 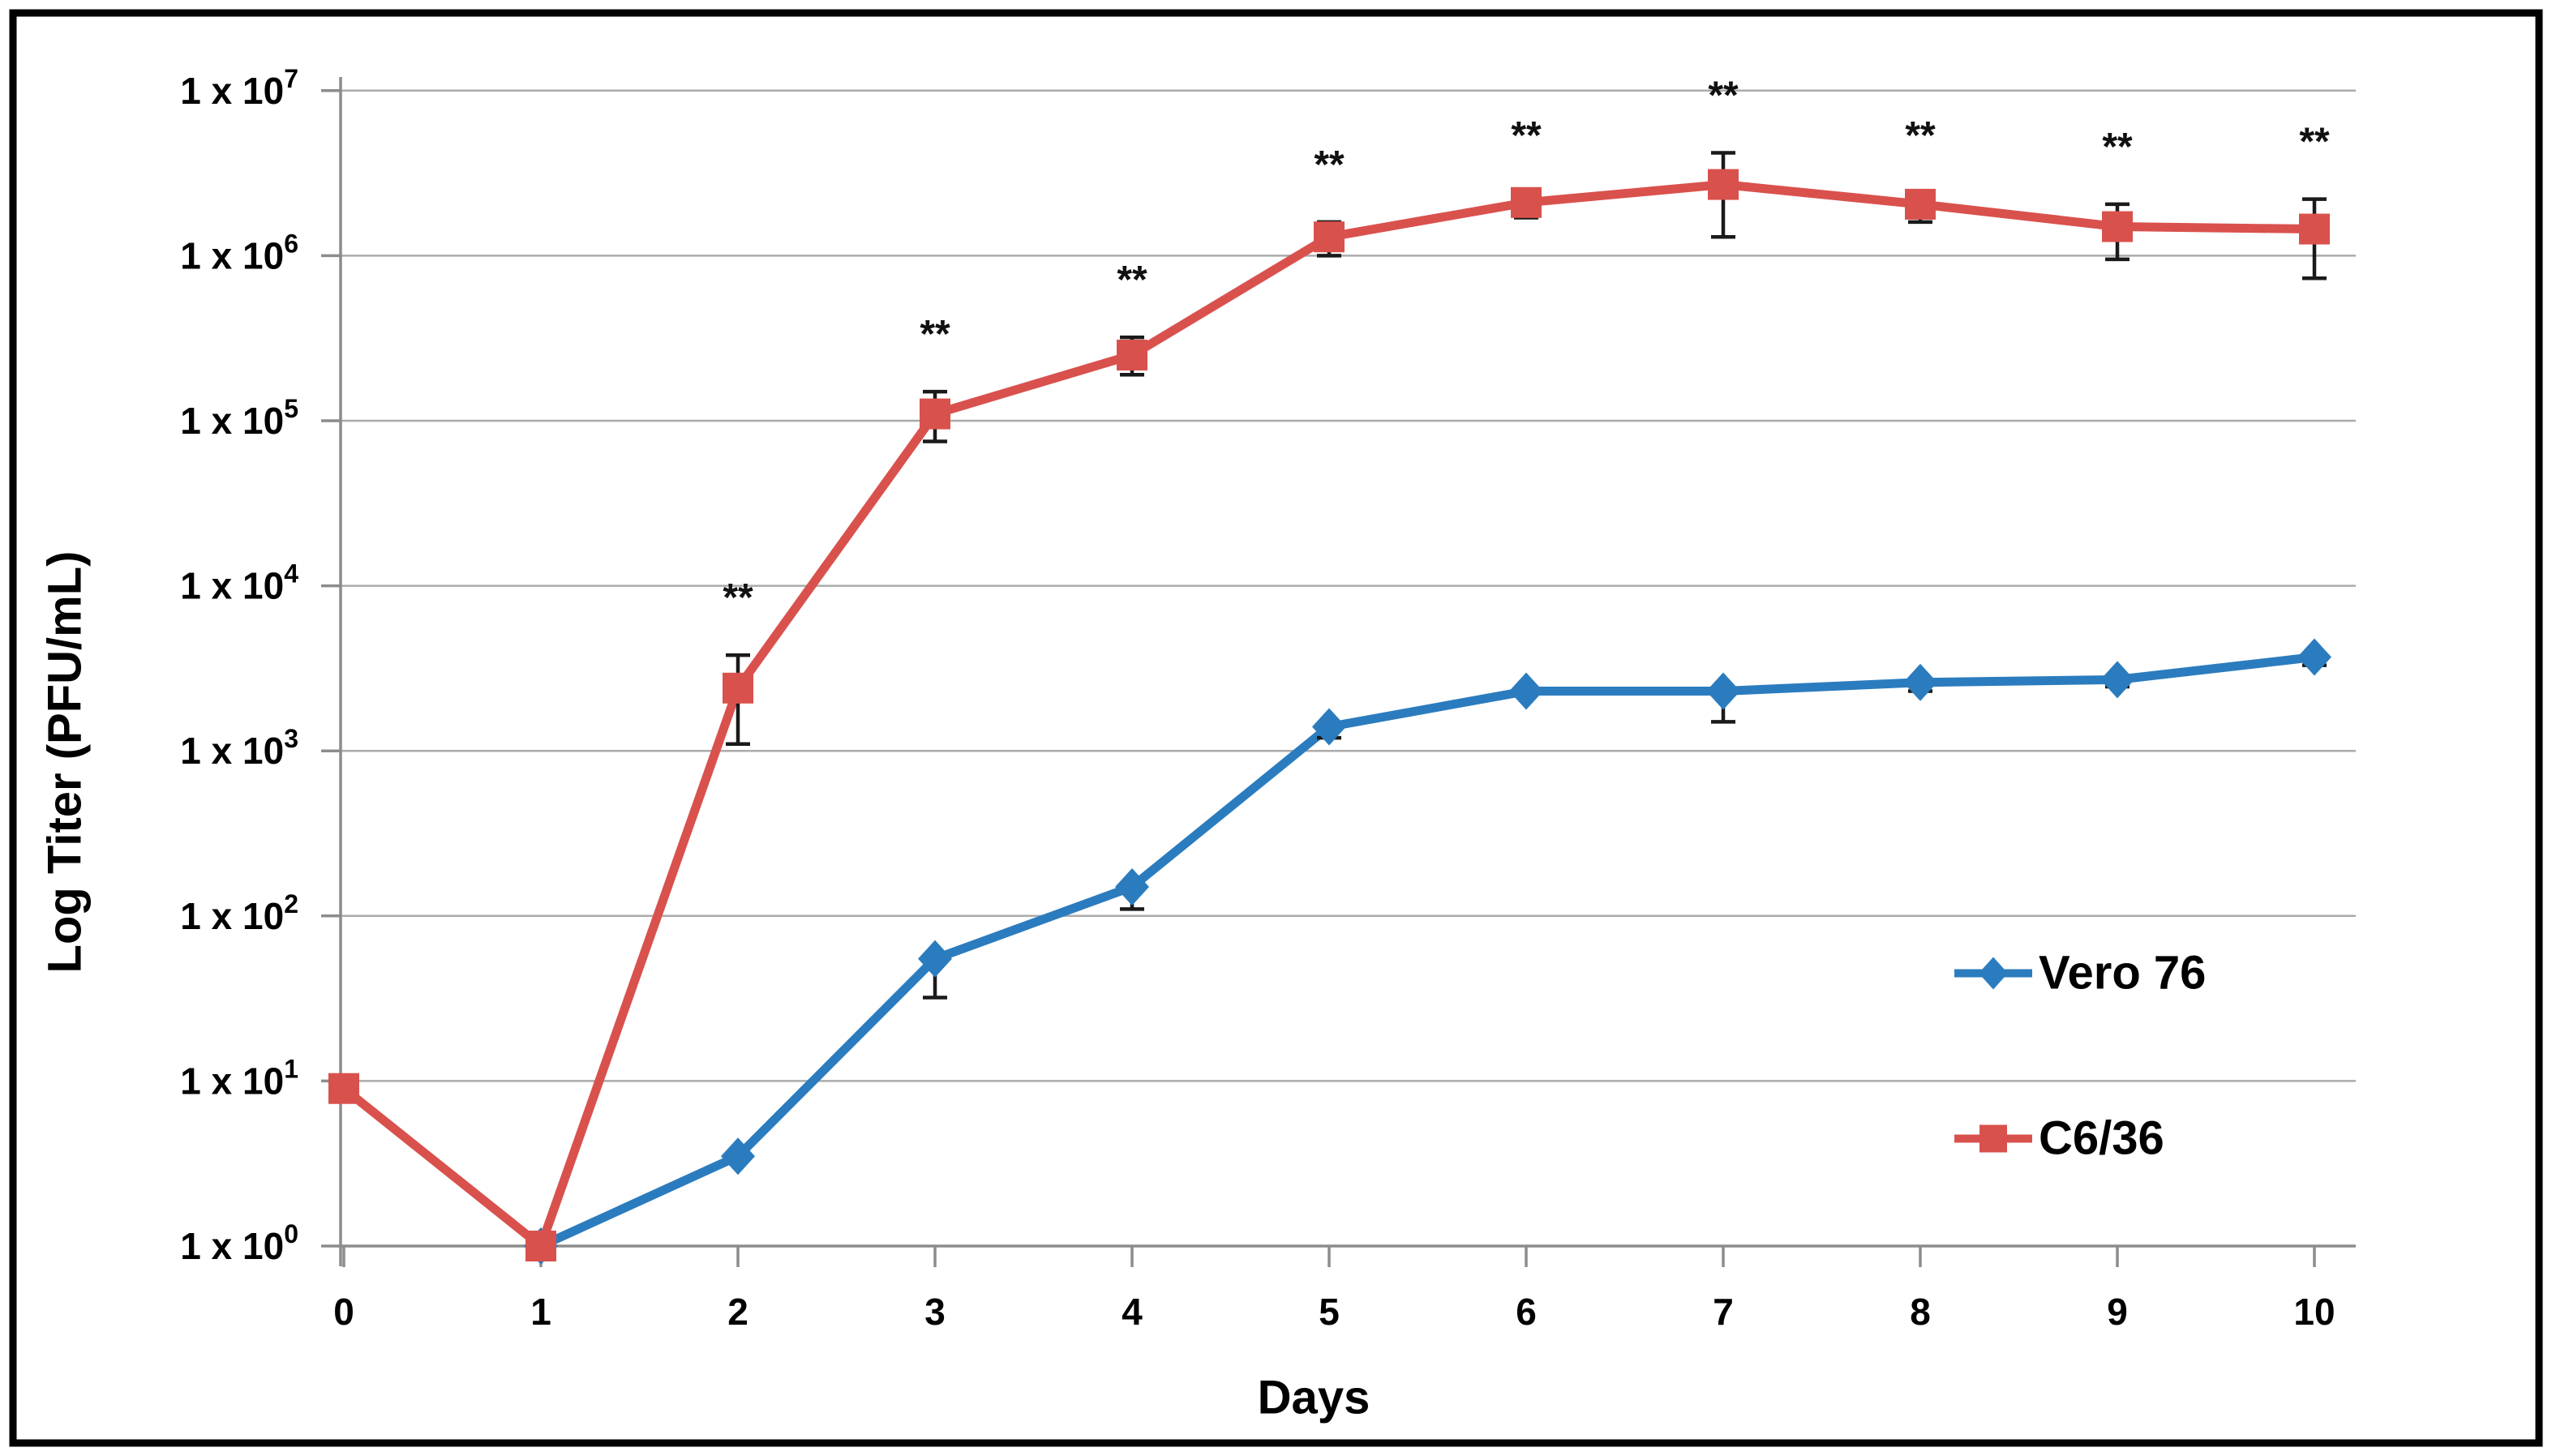 I want to click on marker-square-day4, so click(x=1132, y=354).